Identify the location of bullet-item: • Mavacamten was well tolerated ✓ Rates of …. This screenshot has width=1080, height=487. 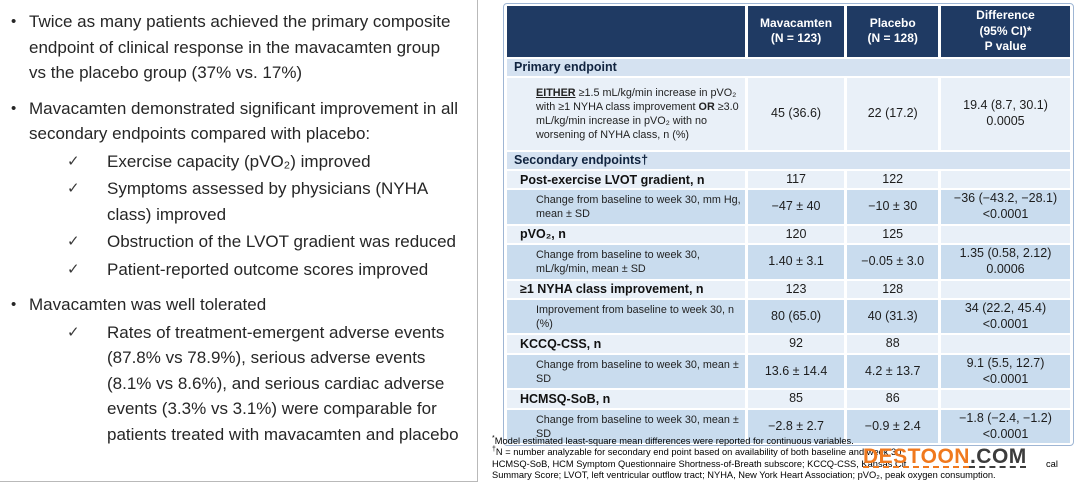
(236, 369).